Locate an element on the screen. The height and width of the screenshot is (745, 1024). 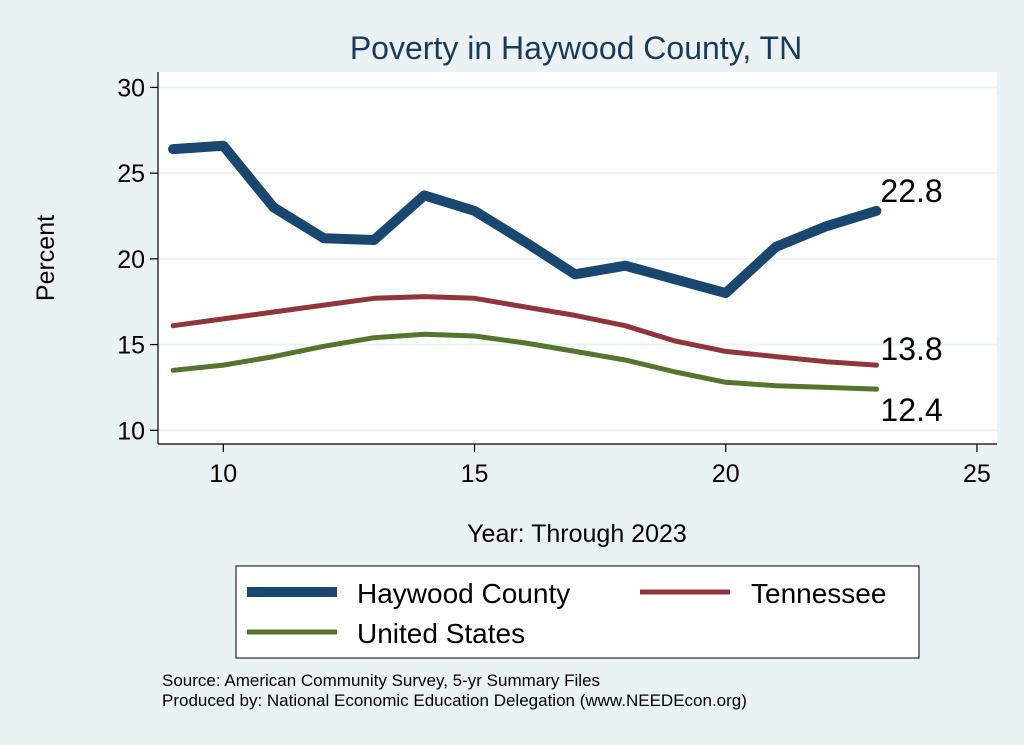
x-tick-label: 10 is located at coordinates (223, 474).